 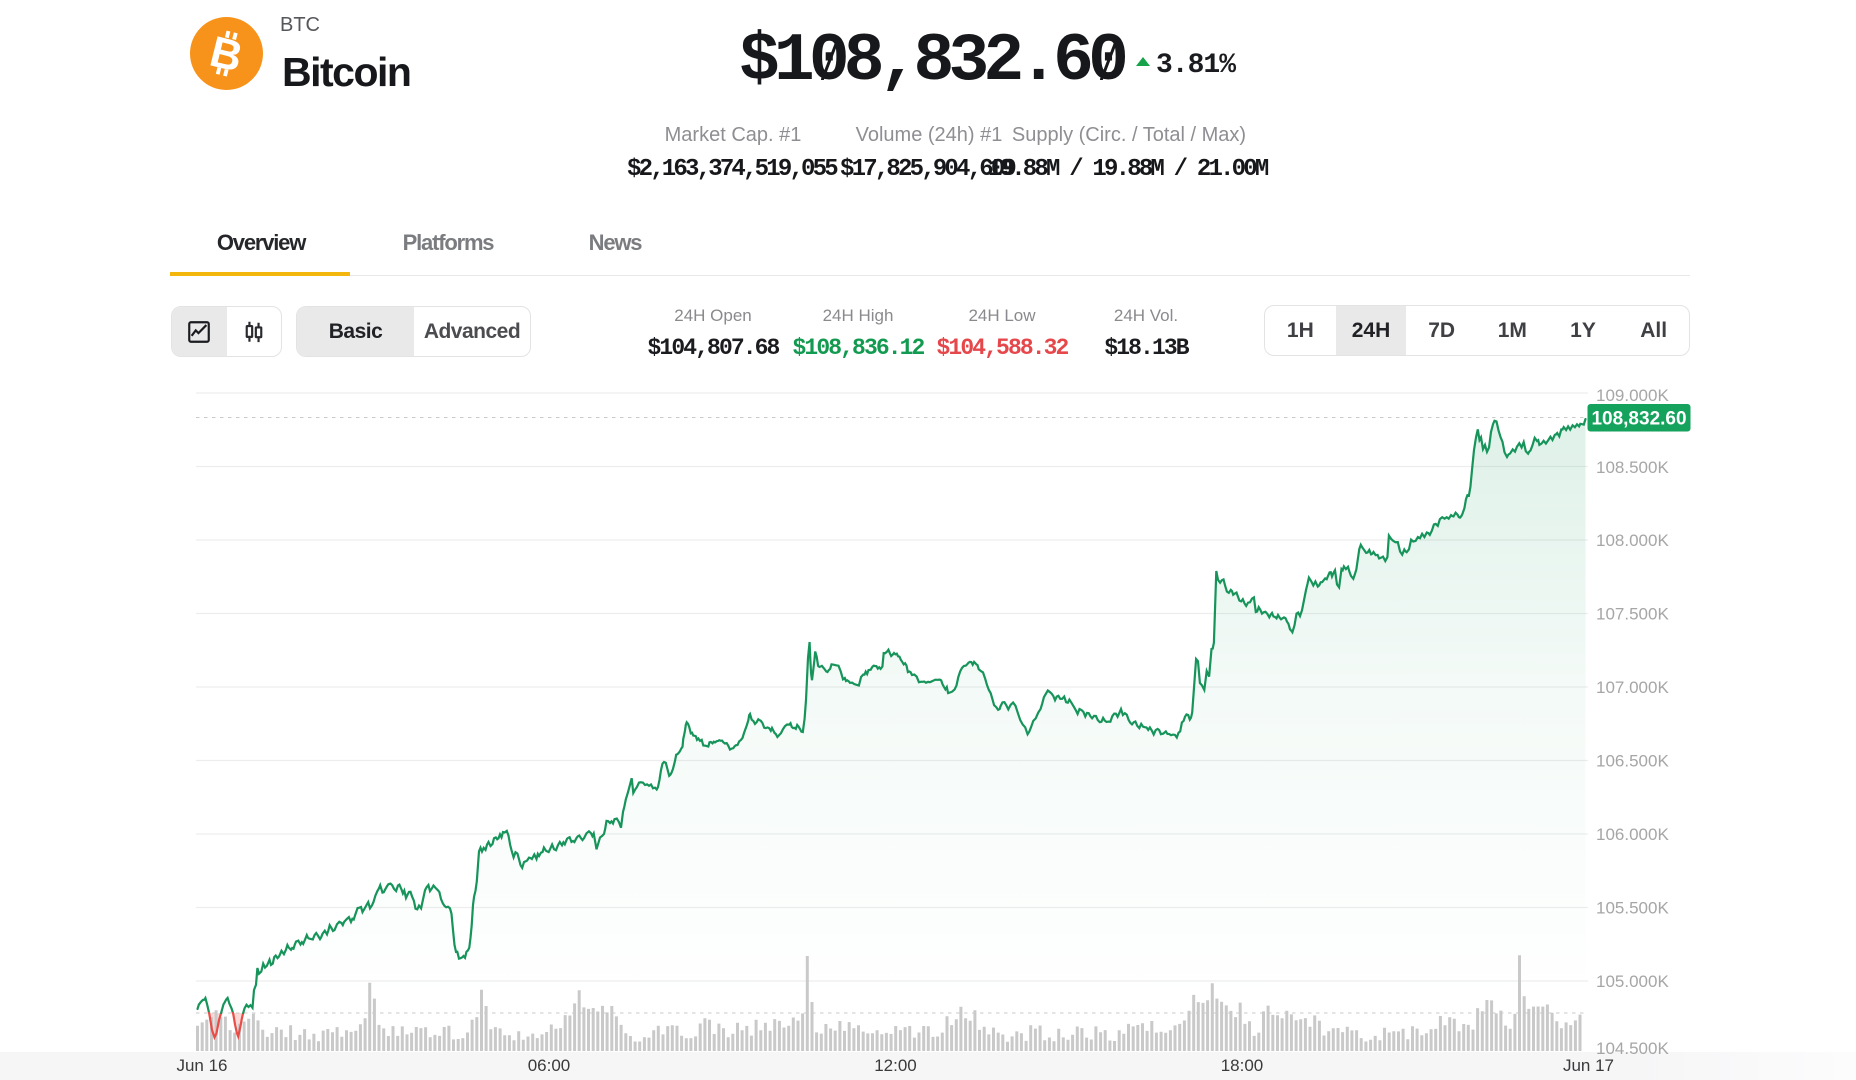 I want to click on svg-text: Jun 17, so click(x=1588, y=1065).